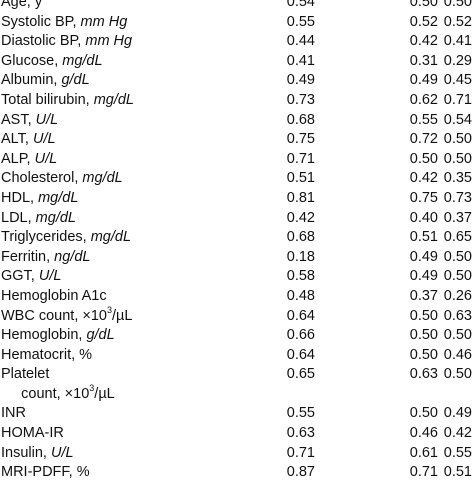 This screenshot has width=474, height=483. I want to click on table-row: Diastolic BP, mm Hg 0.44 0.42 0.41, so click(237, 42).